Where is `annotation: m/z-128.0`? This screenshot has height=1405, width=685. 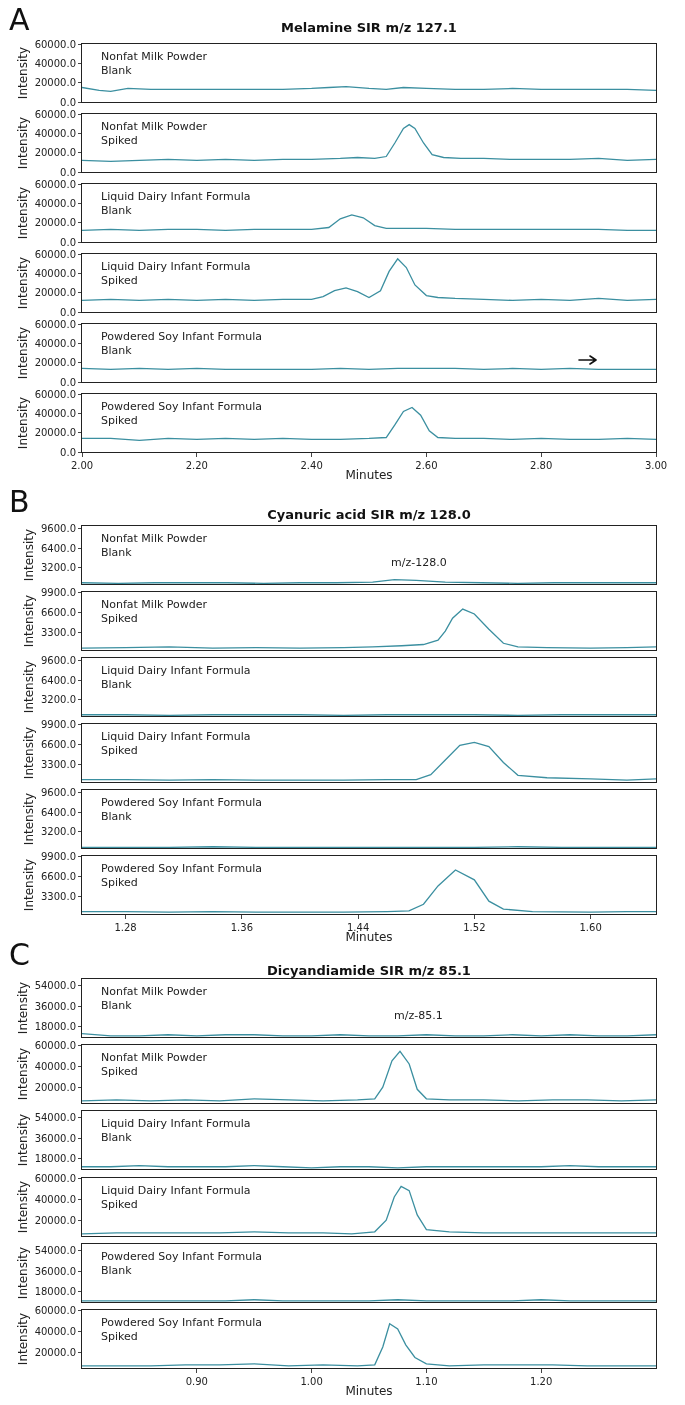
annotation: m/z-128.0 is located at coordinates (419, 562).